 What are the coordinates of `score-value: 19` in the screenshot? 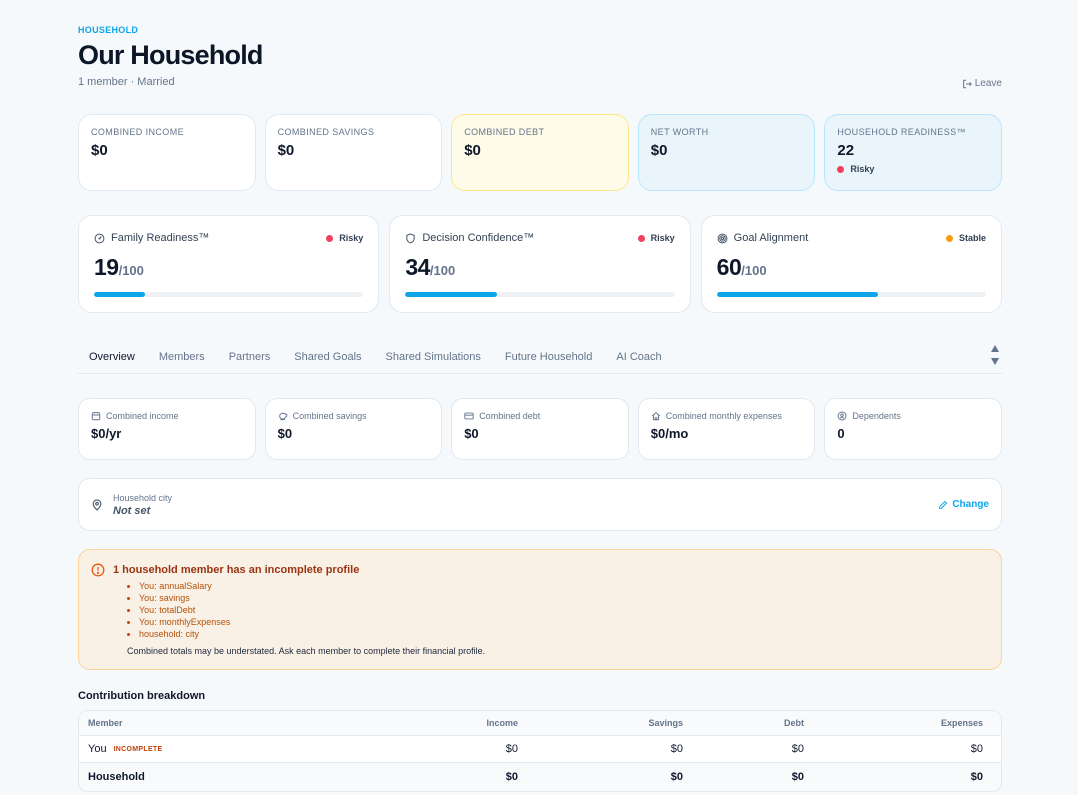 It's located at (106, 267).